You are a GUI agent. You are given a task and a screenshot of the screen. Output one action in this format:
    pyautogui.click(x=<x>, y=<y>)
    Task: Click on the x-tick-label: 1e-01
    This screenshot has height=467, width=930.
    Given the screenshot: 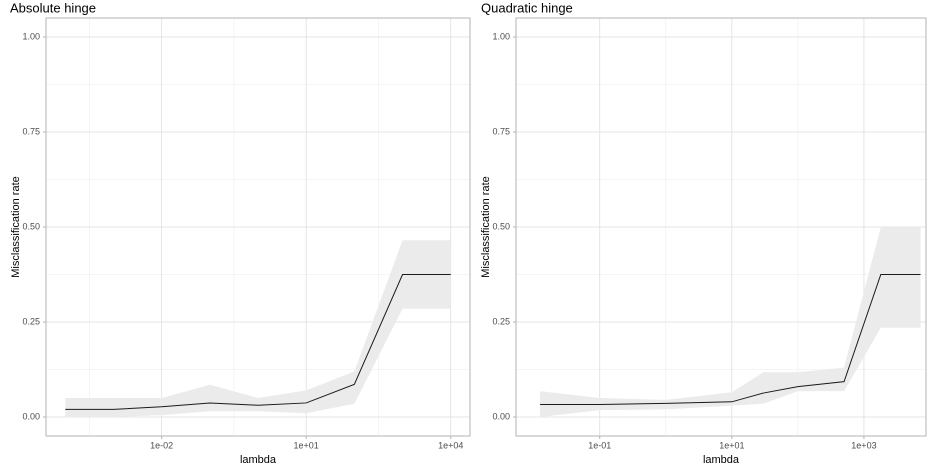 What is the action you would take?
    pyautogui.click(x=599, y=445)
    